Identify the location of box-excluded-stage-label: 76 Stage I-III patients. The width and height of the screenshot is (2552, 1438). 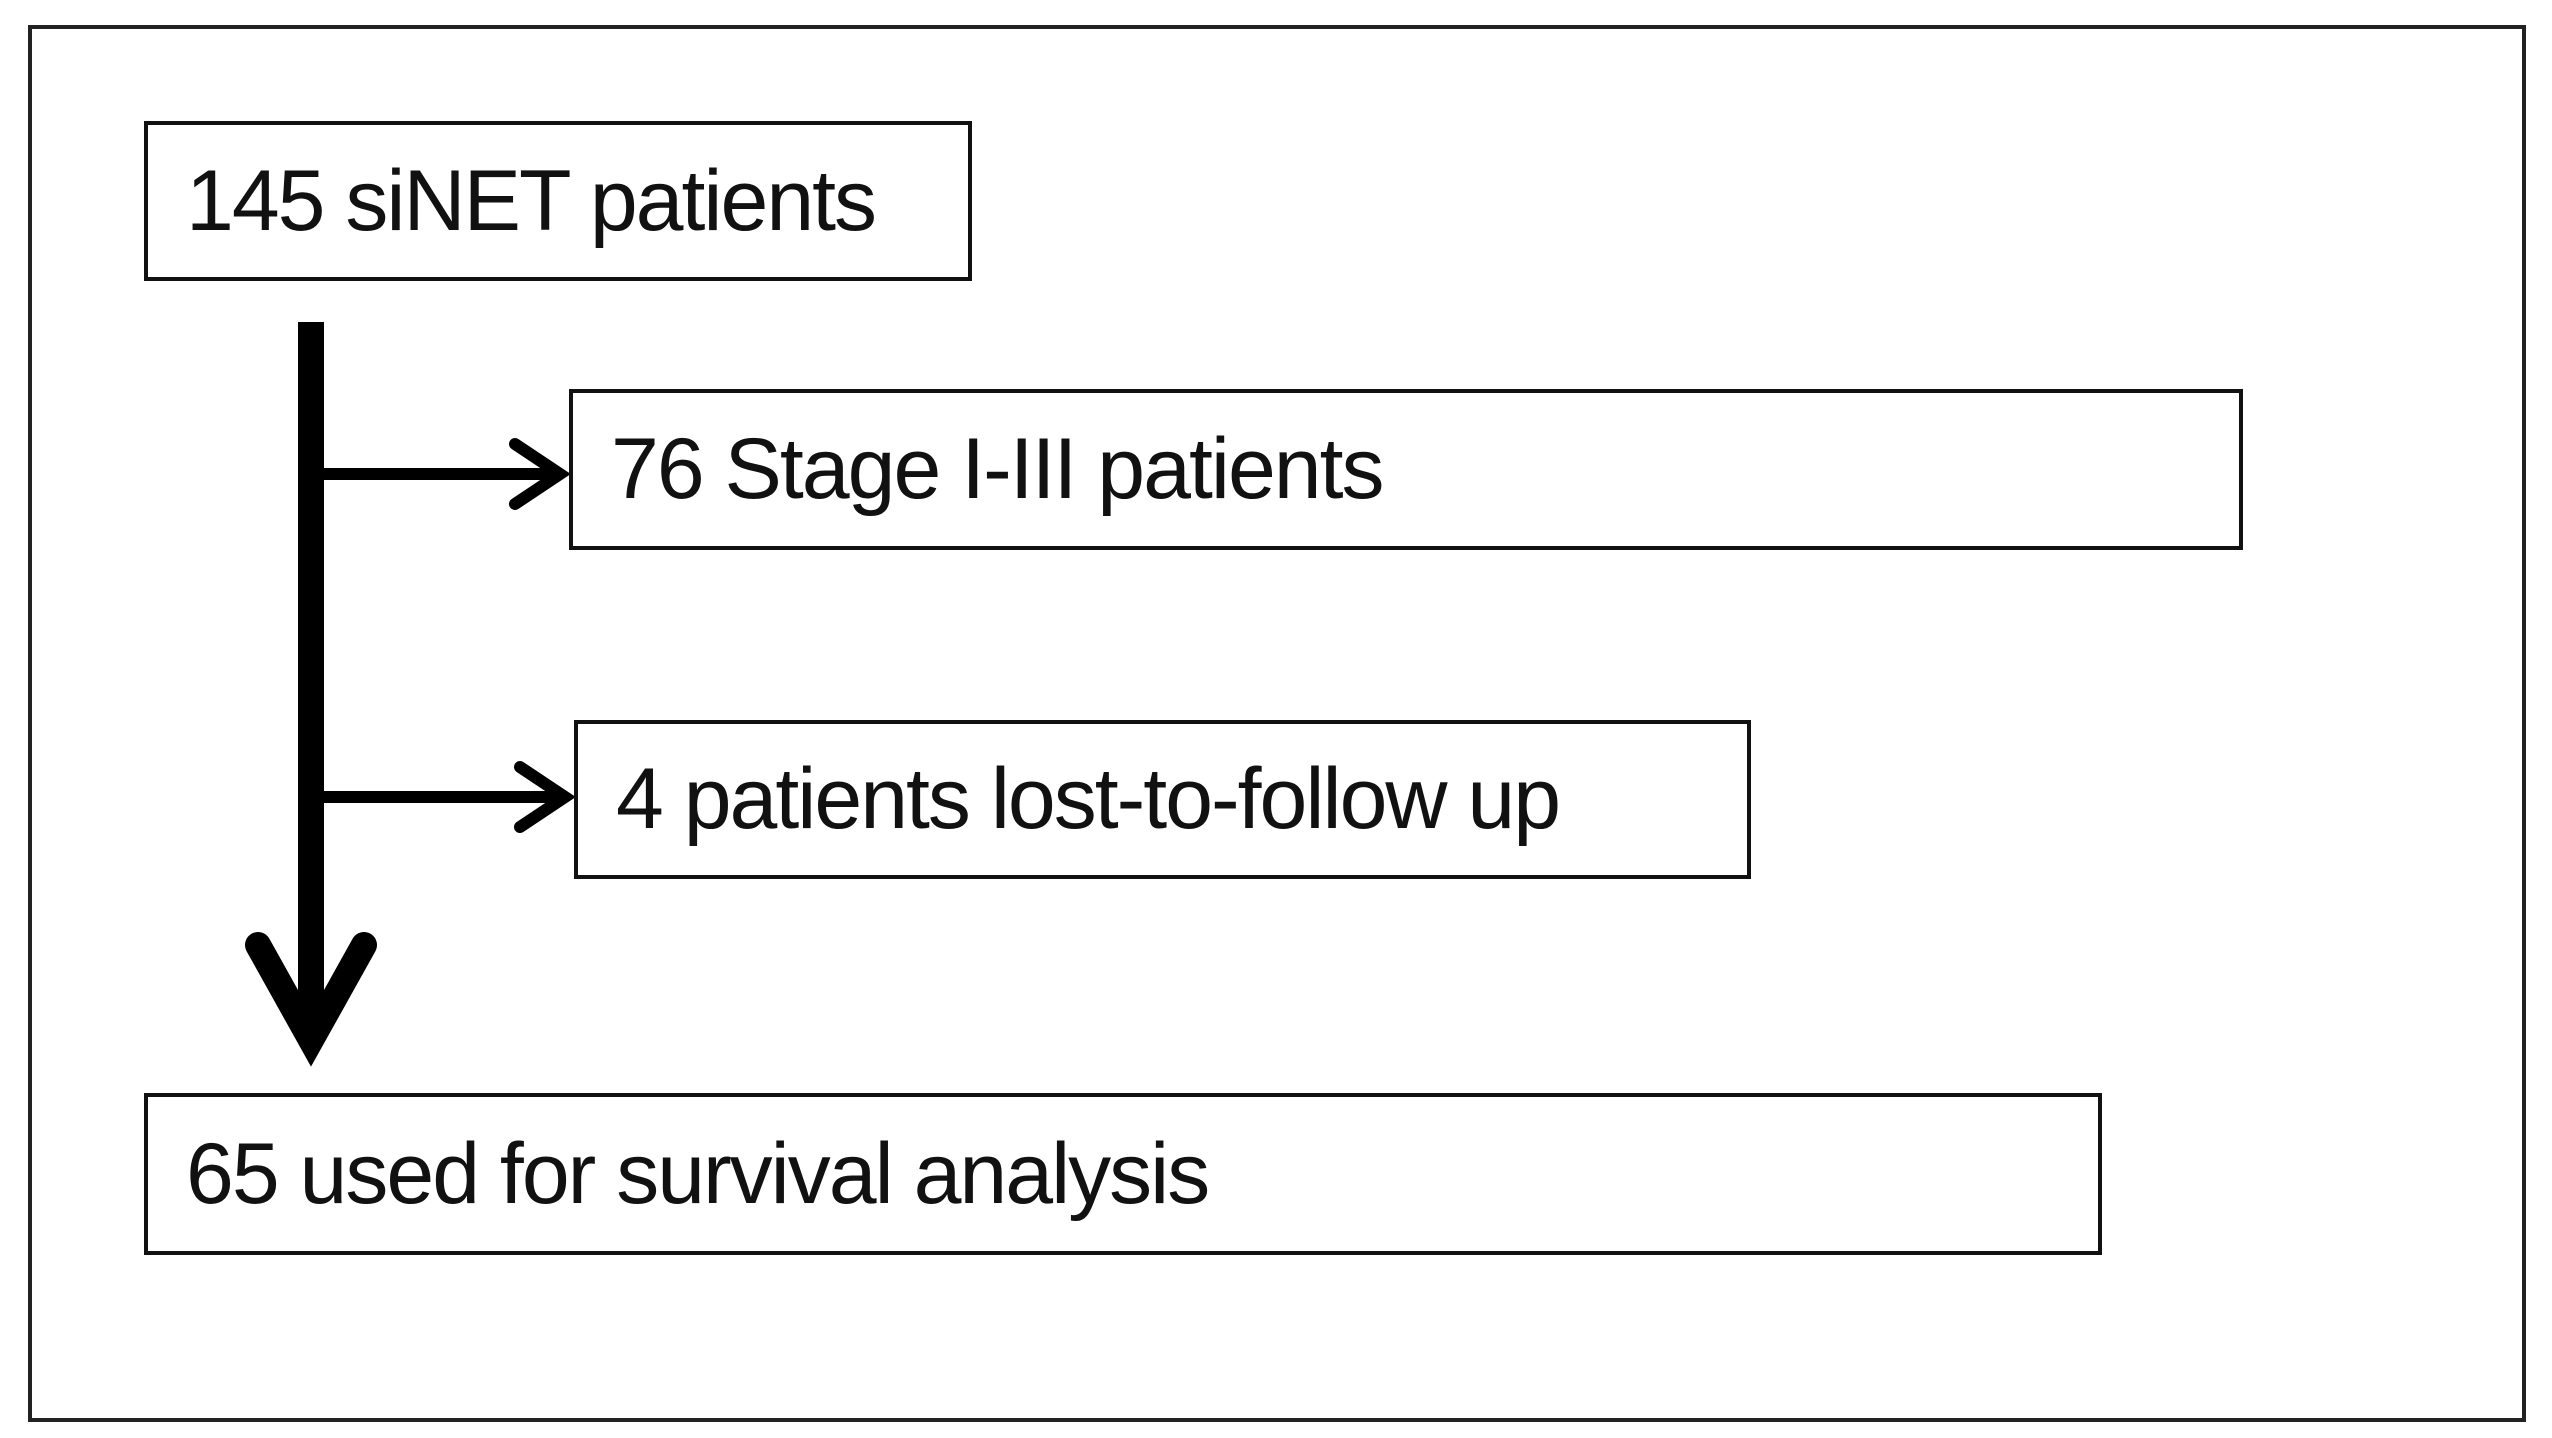
(998, 469).